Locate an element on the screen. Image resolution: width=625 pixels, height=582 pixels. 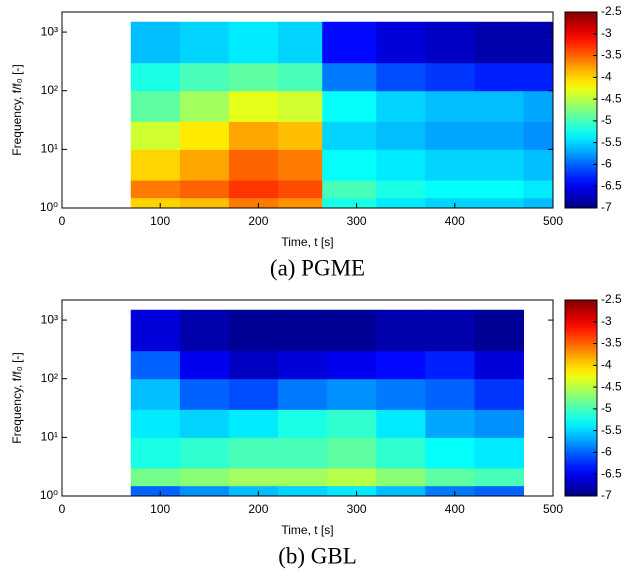
caption: (a) PGME is located at coordinates (317, 267).